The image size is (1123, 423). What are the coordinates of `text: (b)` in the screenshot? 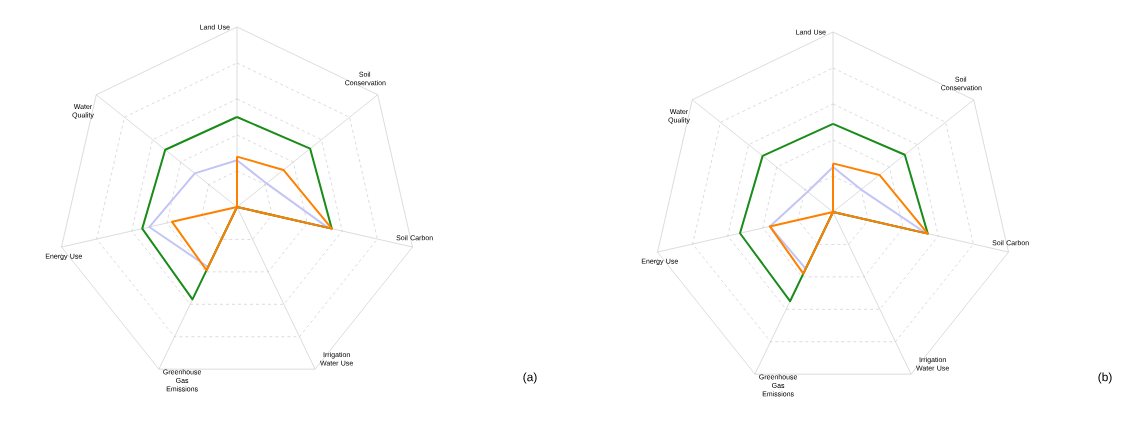 It's located at (1105, 378).